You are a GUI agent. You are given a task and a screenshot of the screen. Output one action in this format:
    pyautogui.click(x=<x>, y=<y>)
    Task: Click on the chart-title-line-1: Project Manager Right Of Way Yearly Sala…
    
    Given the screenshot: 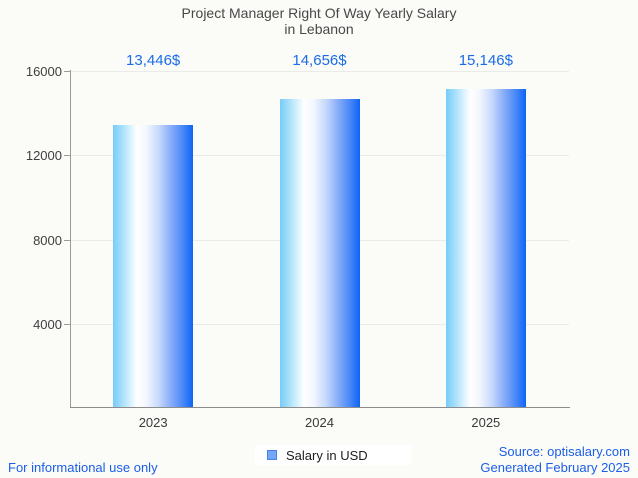 What is the action you would take?
    pyautogui.click(x=319, y=13)
    